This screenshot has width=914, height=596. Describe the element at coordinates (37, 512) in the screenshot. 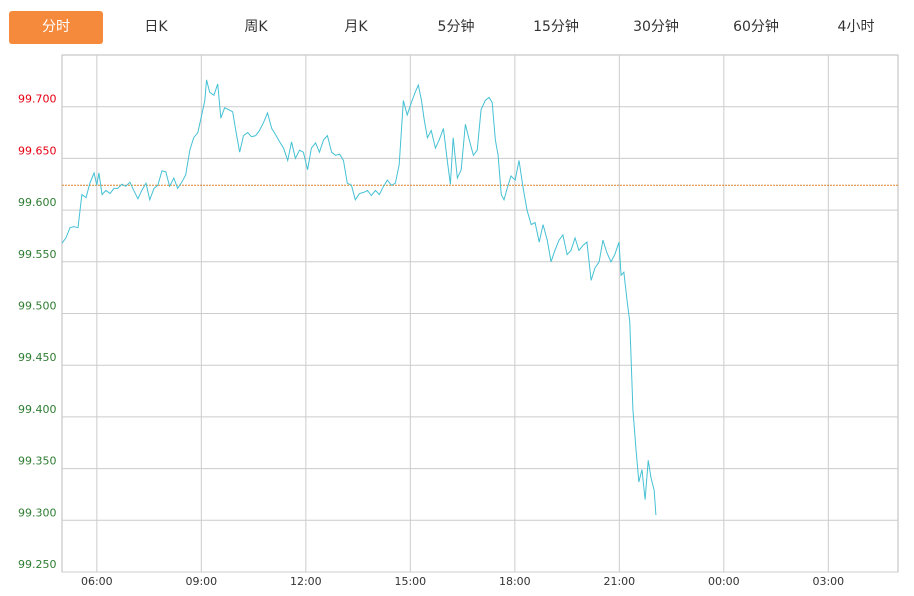

I see `y-tick-label: 99.300` at that location.